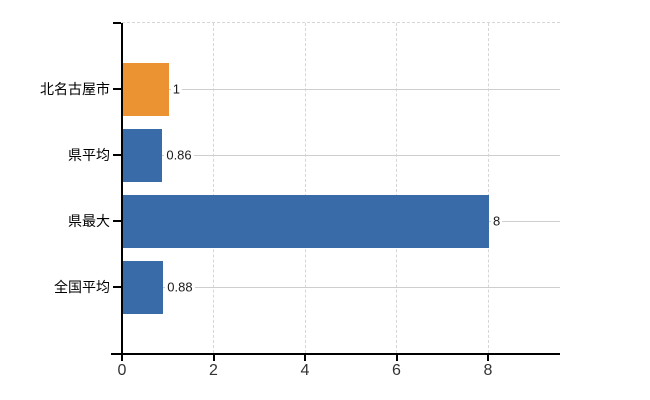 This screenshot has width=650, height=400. I want to click on y-axis, so click(122, 189).